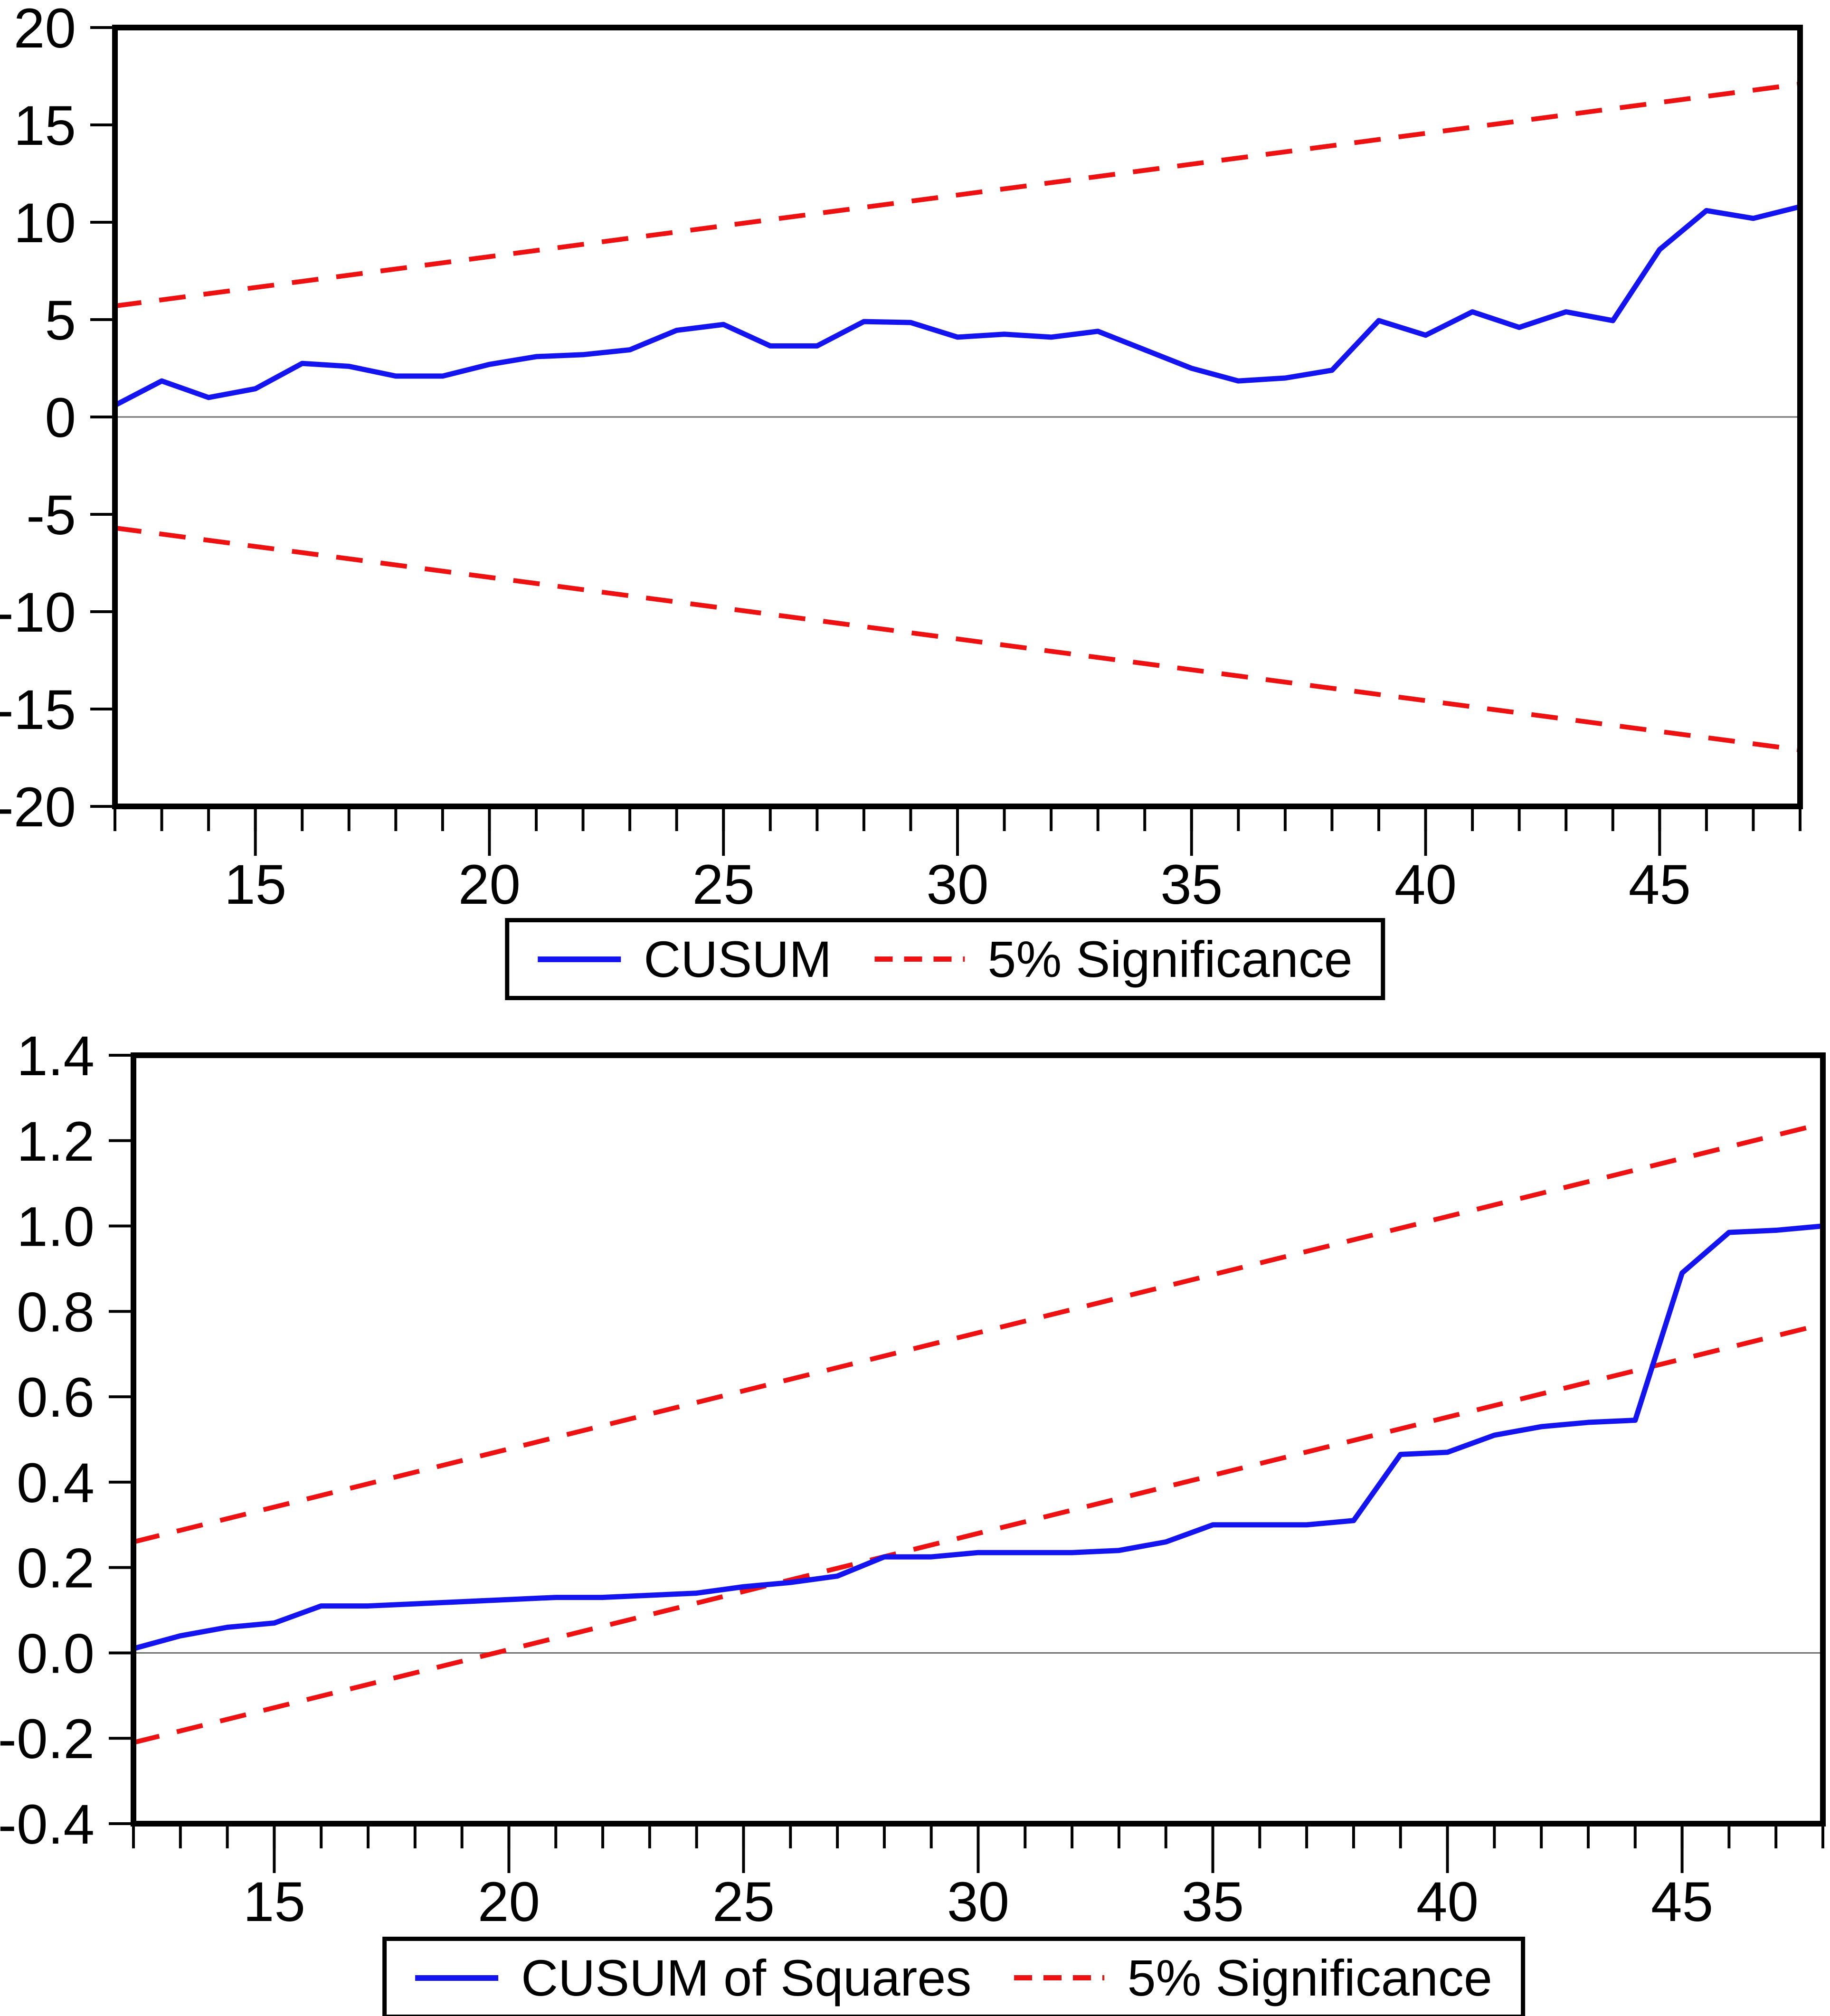  What do you see at coordinates (56, 1056) in the screenshot?
I see `y-tick-label: 1.4` at bounding box center [56, 1056].